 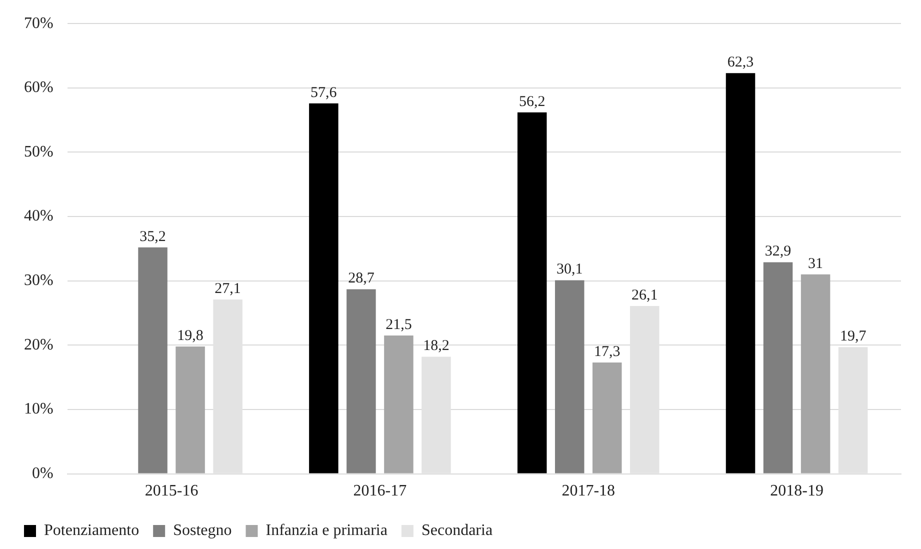 What do you see at coordinates (39, 409) in the screenshot?
I see `y-tick-label: 10%` at bounding box center [39, 409].